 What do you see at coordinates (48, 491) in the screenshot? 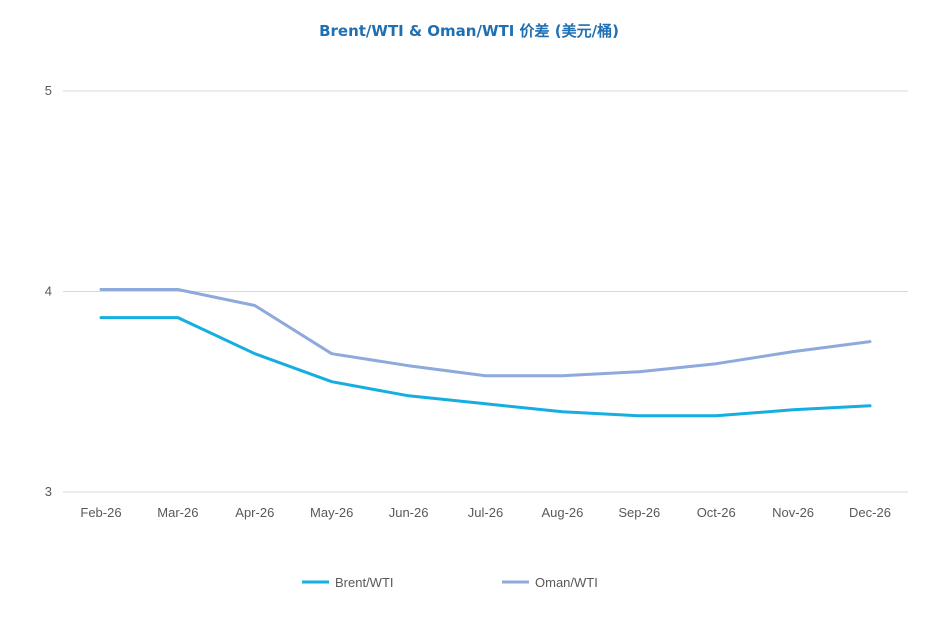
I see `y-tick-label: 3` at bounding box center [48, 491].